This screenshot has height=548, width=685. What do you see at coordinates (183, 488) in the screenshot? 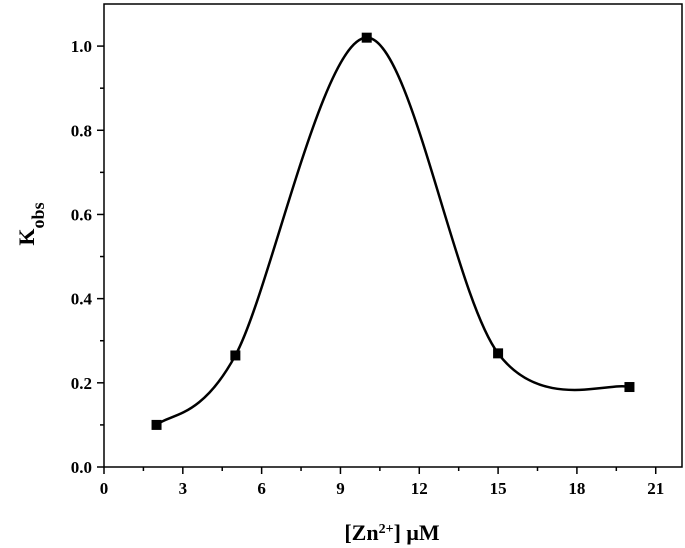
I see `x-tick-label: 3` at bounding box center [183, 488].